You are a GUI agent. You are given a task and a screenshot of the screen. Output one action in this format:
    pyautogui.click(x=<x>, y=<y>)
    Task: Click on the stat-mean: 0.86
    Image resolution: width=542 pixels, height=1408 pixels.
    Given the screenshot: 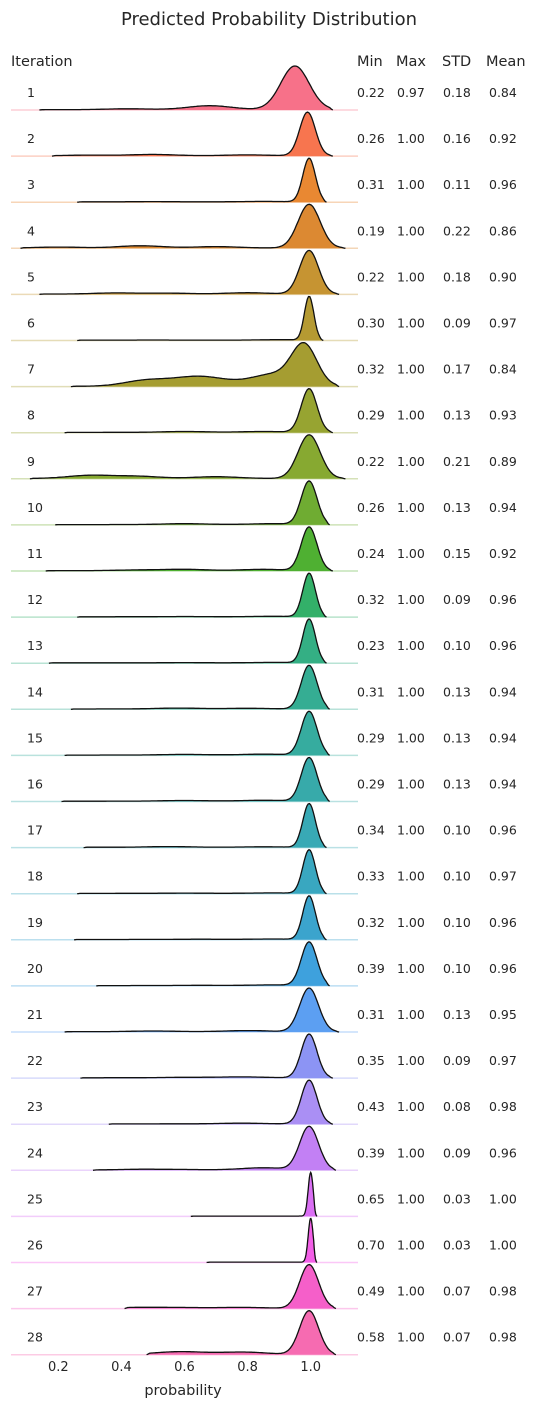 What is the action you would take?
    pyautogui.click(x=503, y=230)
    